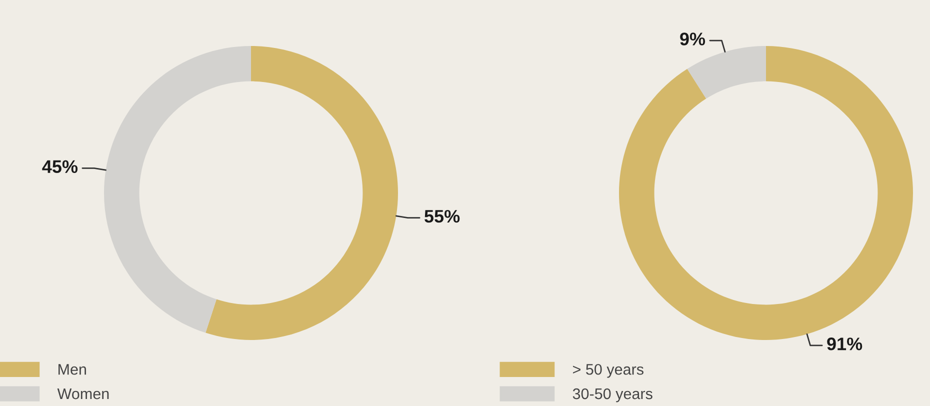 The image size is (930, 406). Describe the element at coordinates (83, 394) in the screenshot. I see `legend-label: Women` at that location.